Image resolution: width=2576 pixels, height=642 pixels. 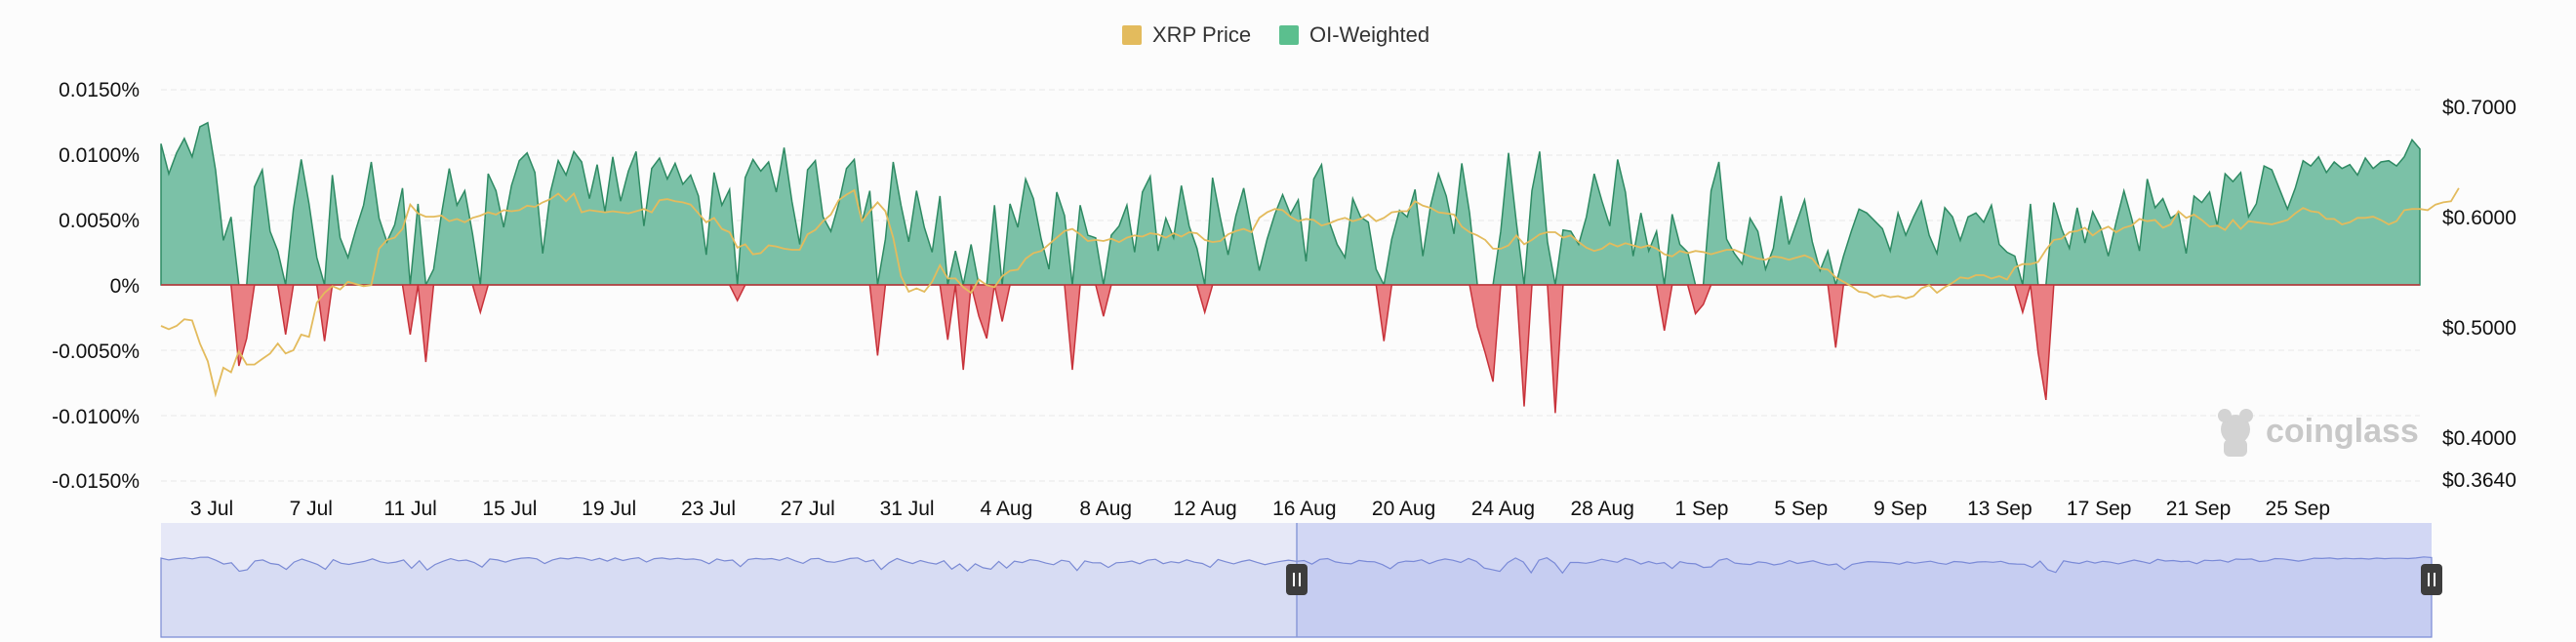 What do you see at coordinates (1503, 509) in the screenshot?
I see `x-tick-label: 24 Aug` at bounding box center [1503, 509].